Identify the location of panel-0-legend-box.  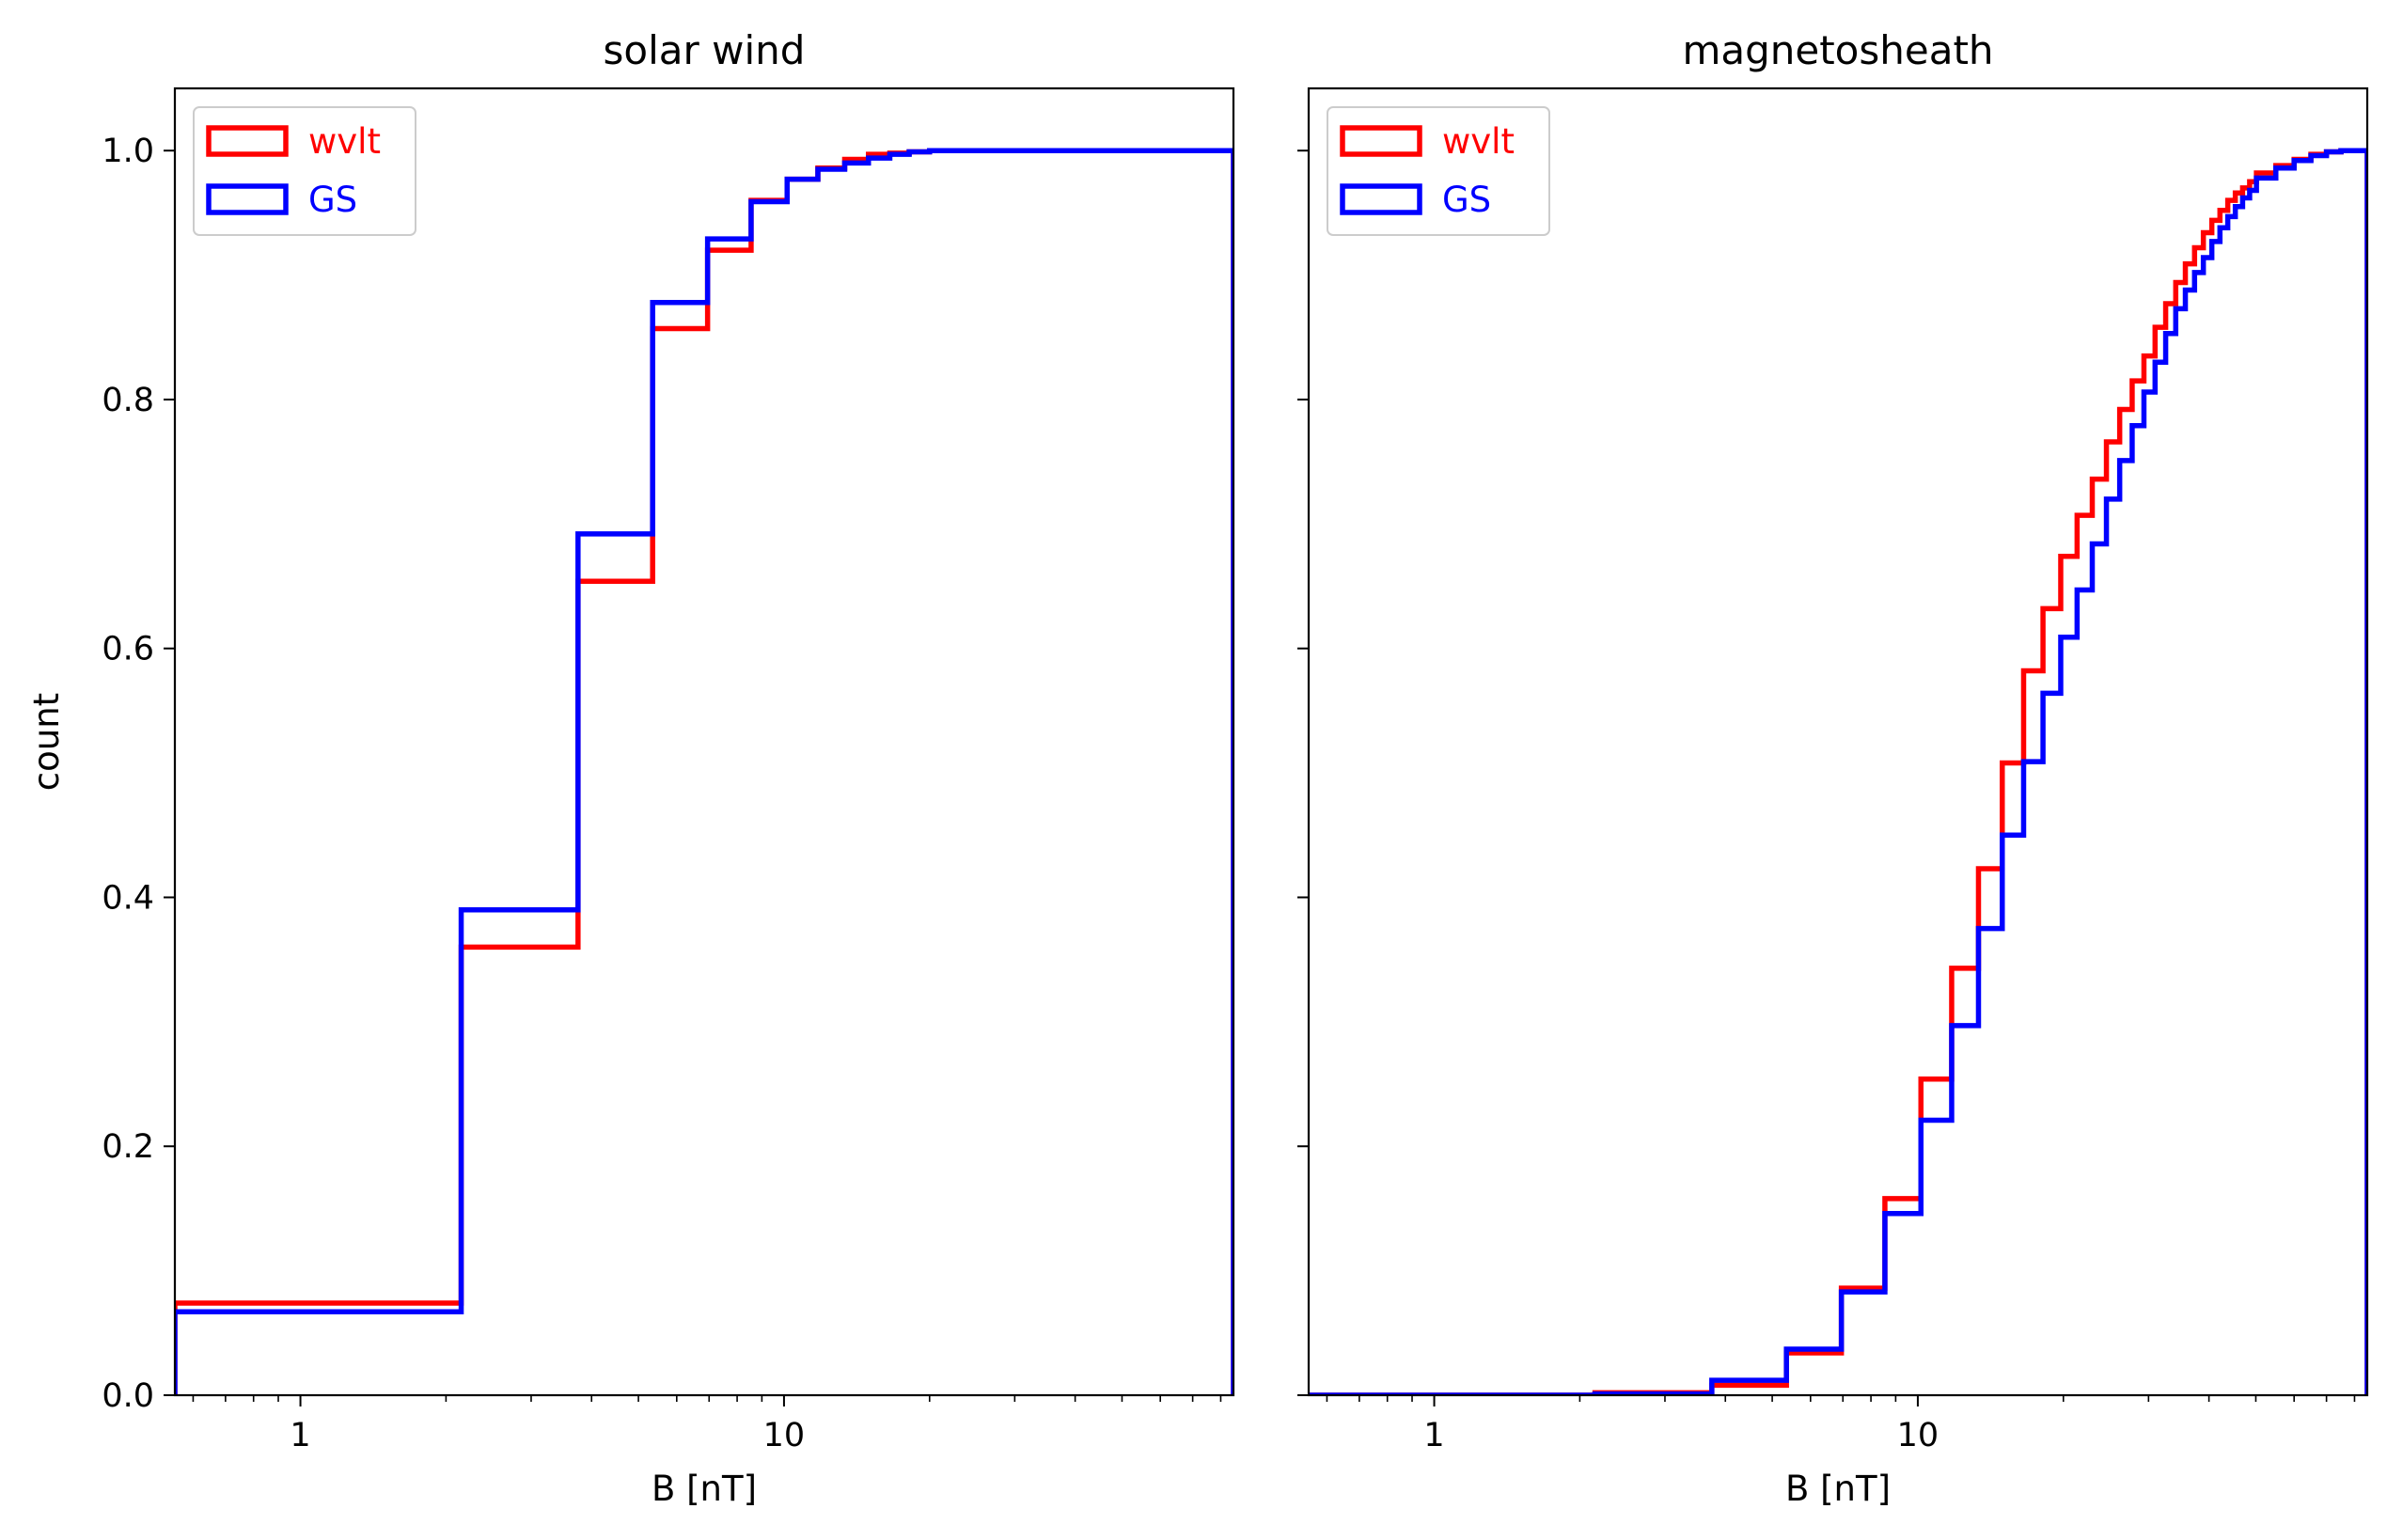
(304, 171).